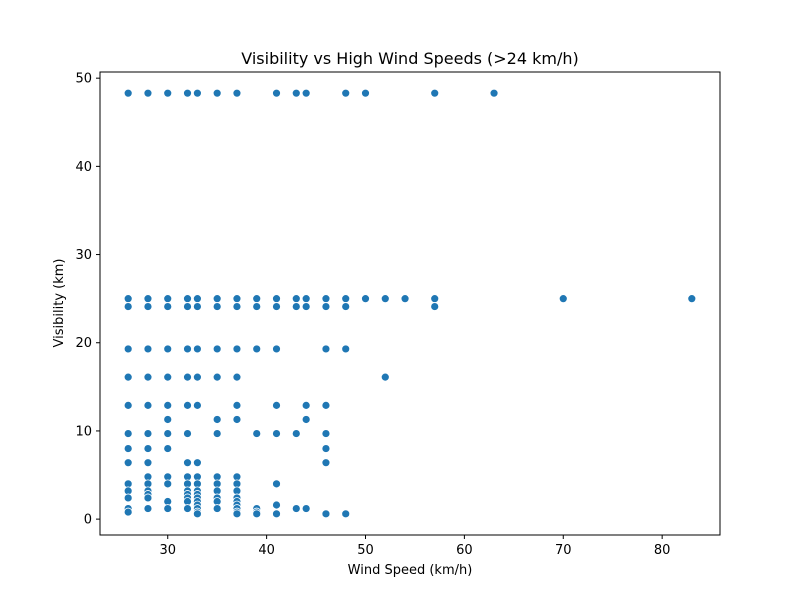  What do you see at coordinates (266, 550) in the screenshot?
I see `x-tick-label: 40` at bounding box center [266, 550].